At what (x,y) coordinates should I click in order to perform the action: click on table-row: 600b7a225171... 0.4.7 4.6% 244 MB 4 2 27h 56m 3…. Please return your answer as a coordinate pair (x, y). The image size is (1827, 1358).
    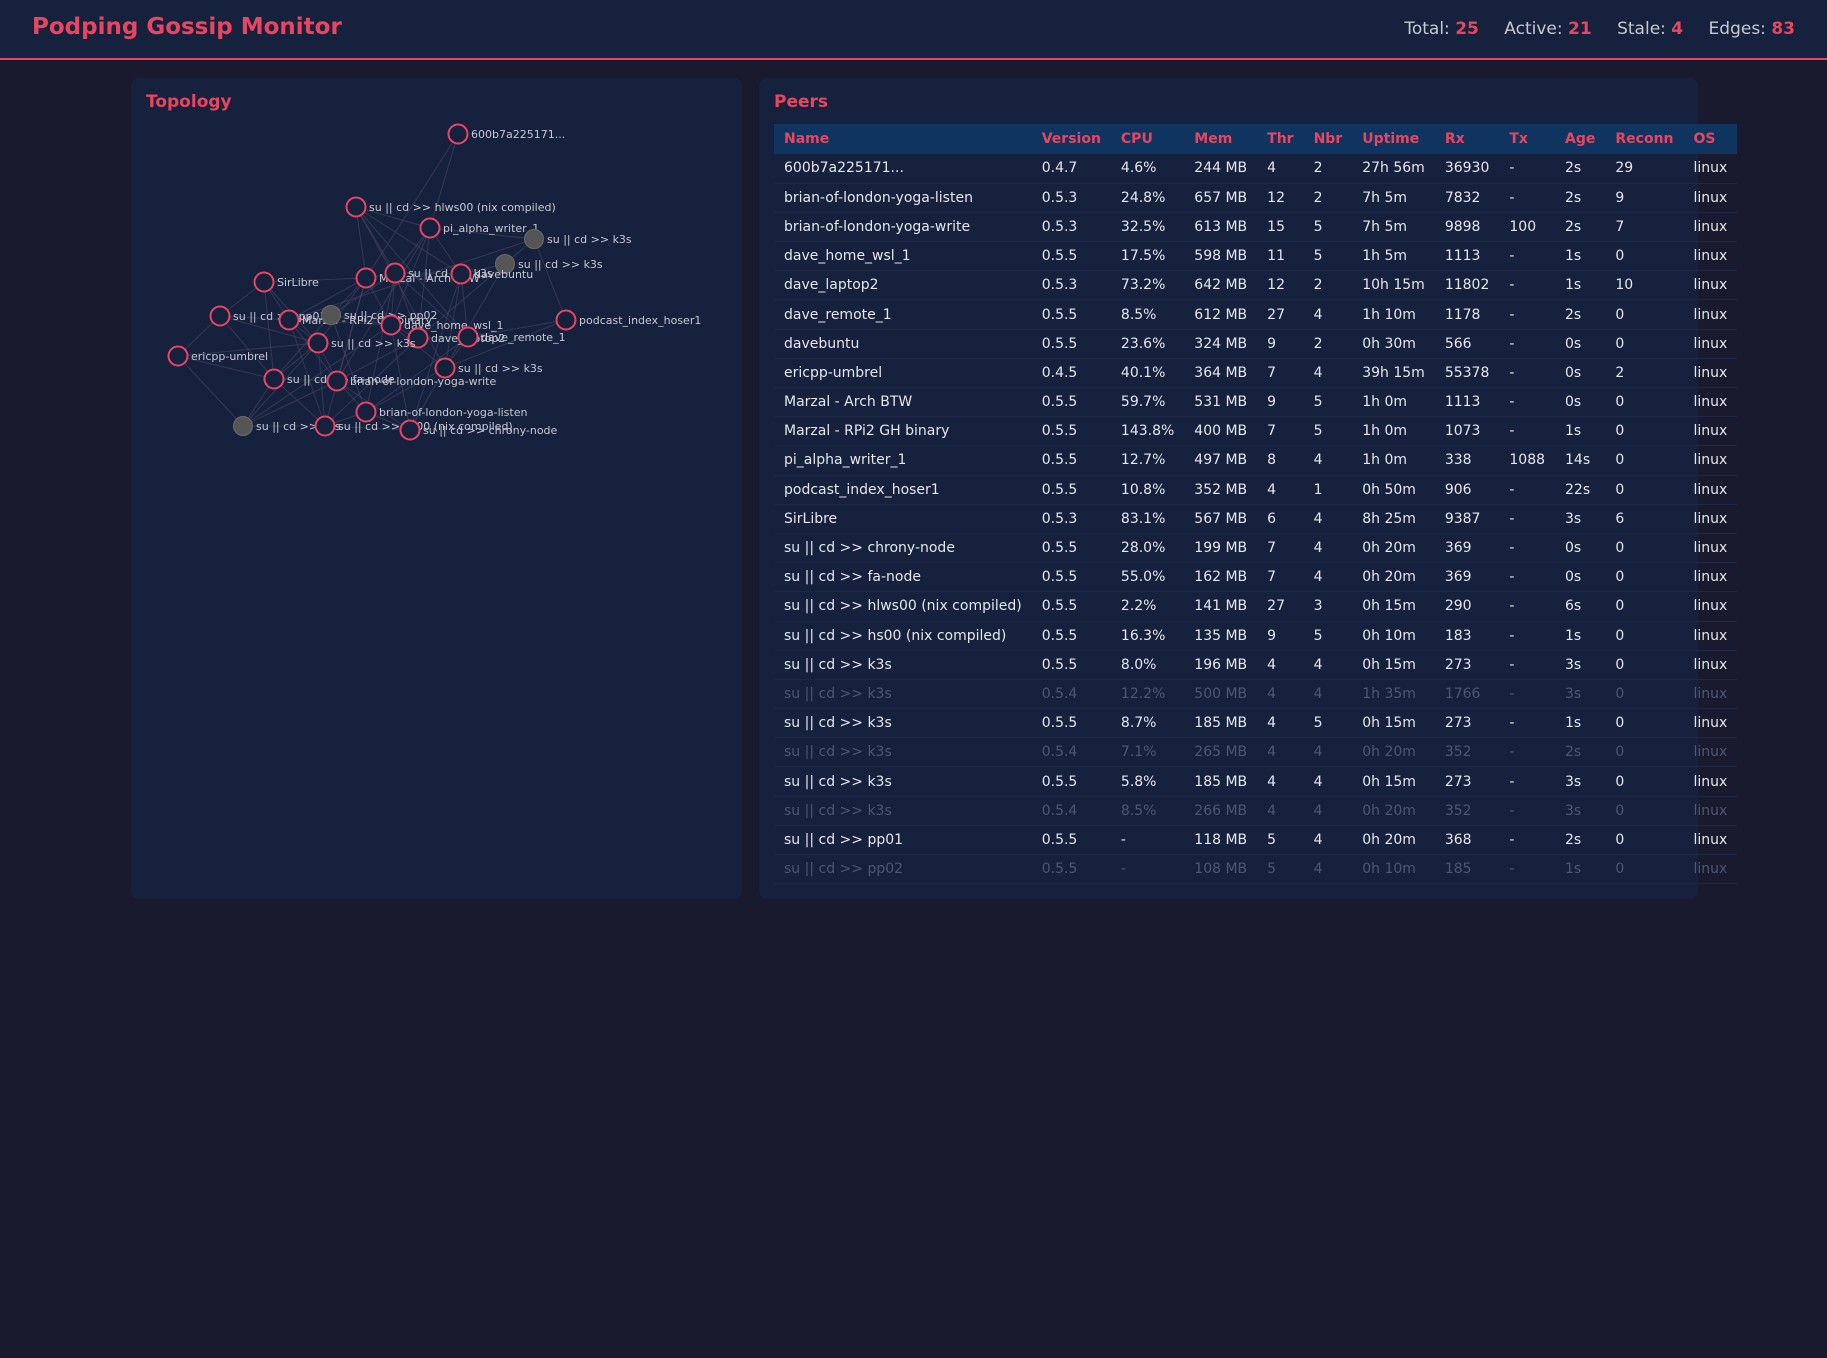
    Looking at the image, I should click on (1256, 169).